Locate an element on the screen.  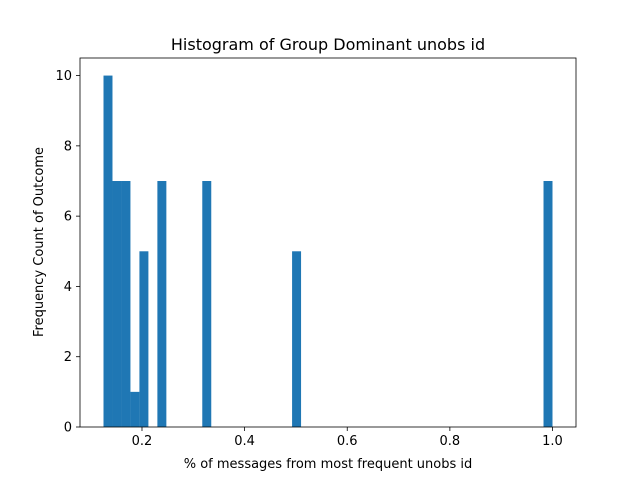
y-tick-label: 4 is located at coordinates (68, 287).